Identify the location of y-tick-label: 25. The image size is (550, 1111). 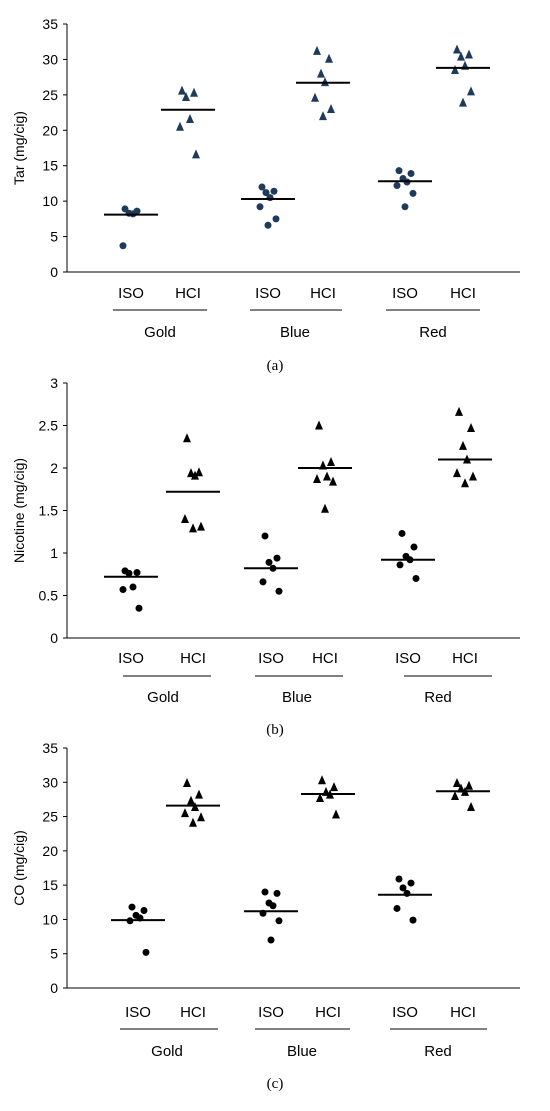
(50, 95).